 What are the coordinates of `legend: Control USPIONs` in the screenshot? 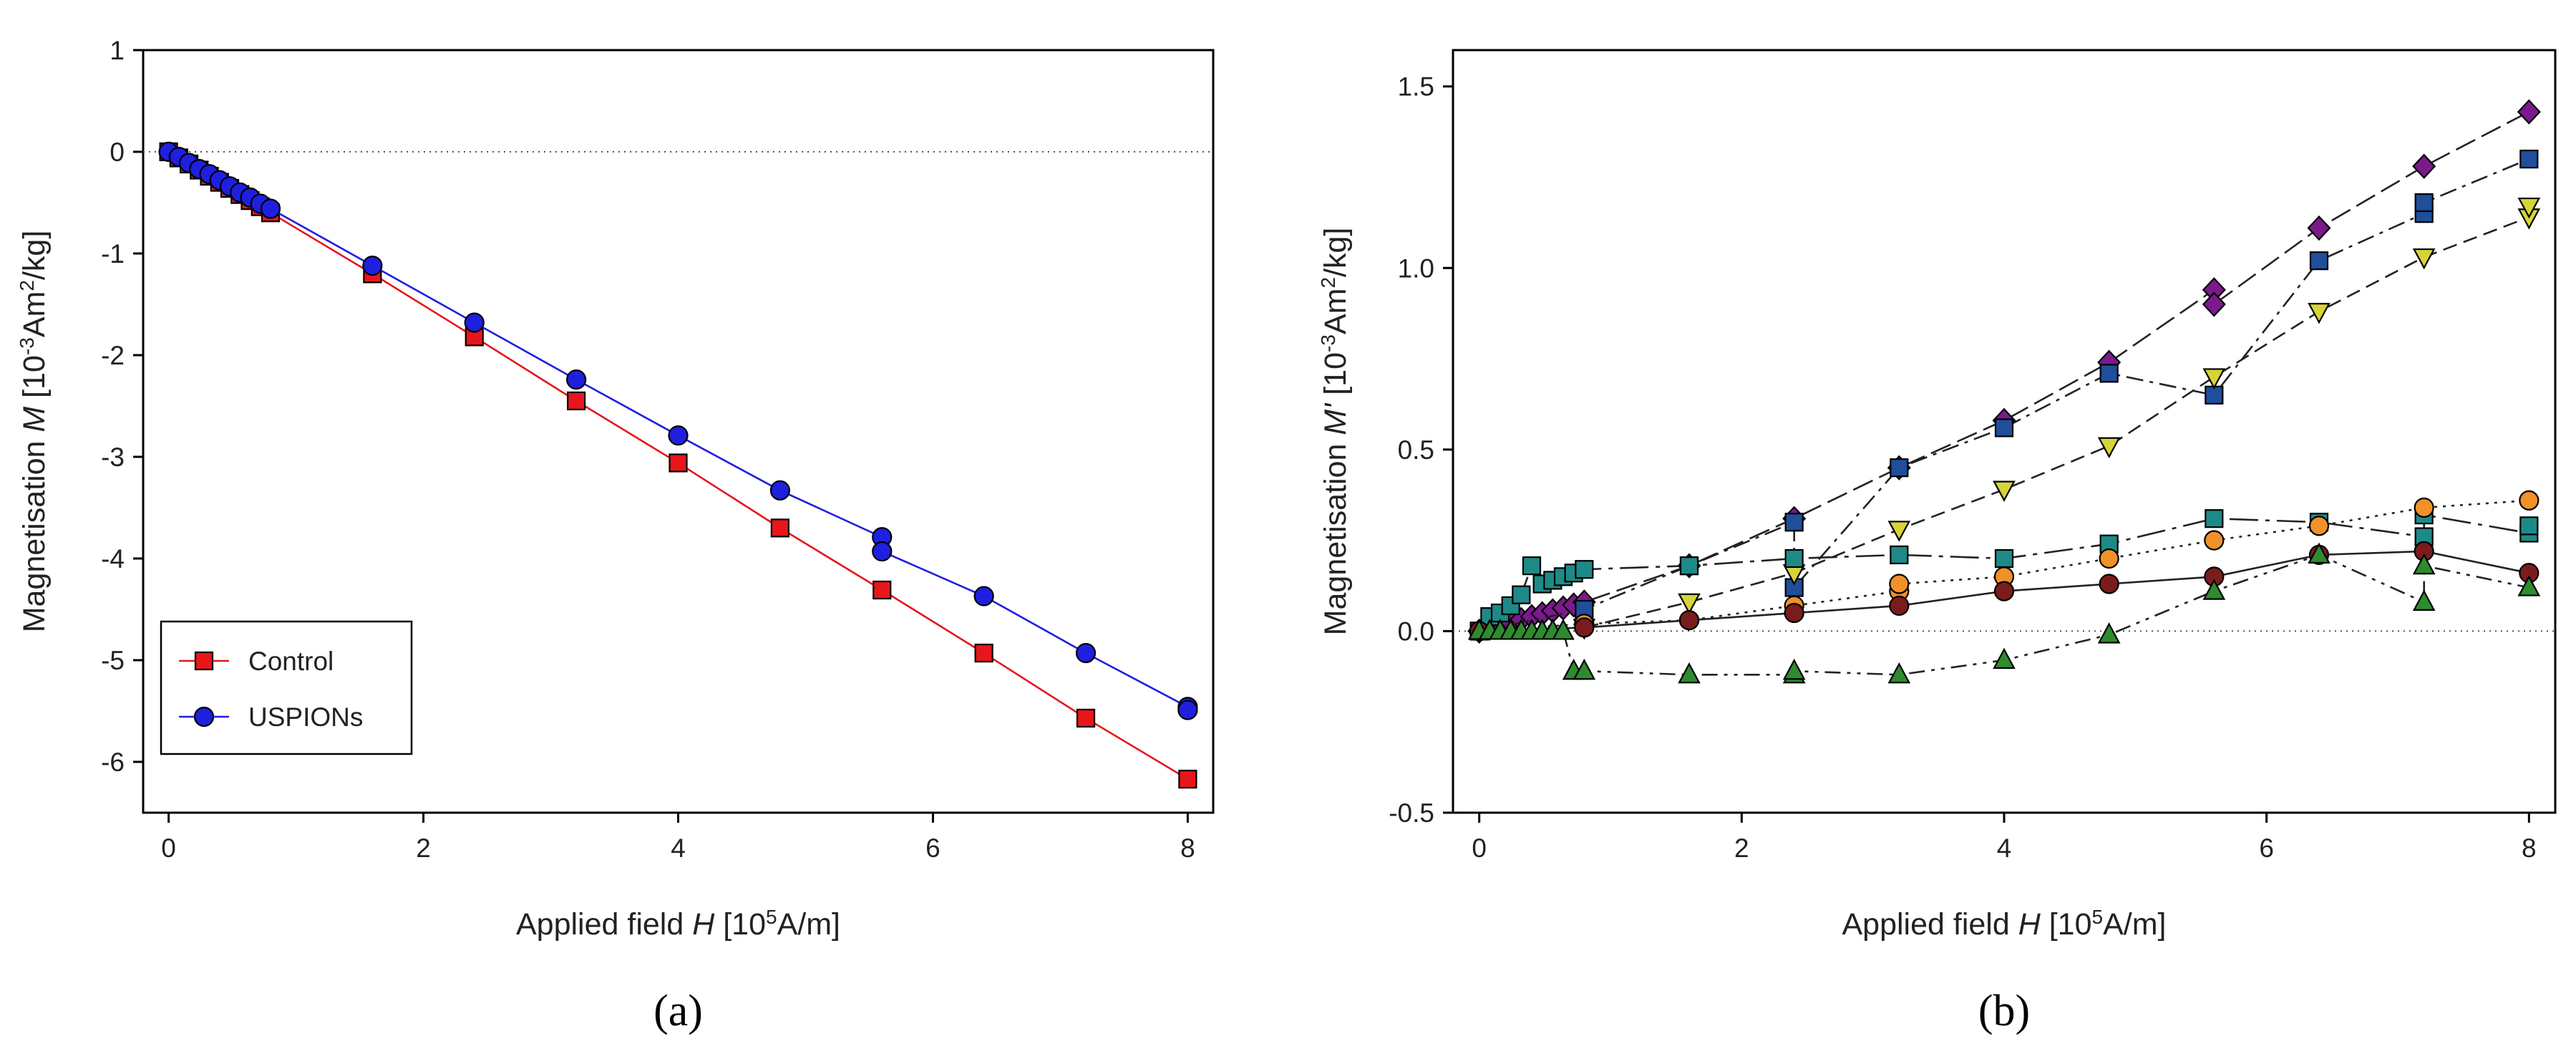 It's located at (286, 687).